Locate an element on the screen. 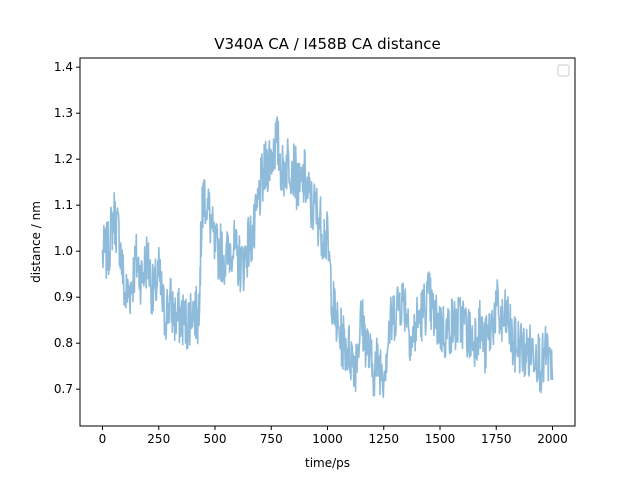 This screenshot has width=640, height=480. x-tick-label: 1750 is located at coordinates (496, 439).